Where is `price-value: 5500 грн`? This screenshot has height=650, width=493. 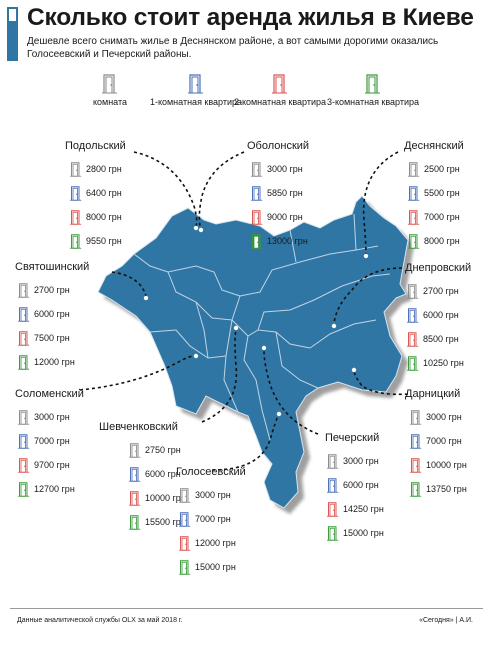
price-value: 5500 грн is located at coordinates (442, 193).